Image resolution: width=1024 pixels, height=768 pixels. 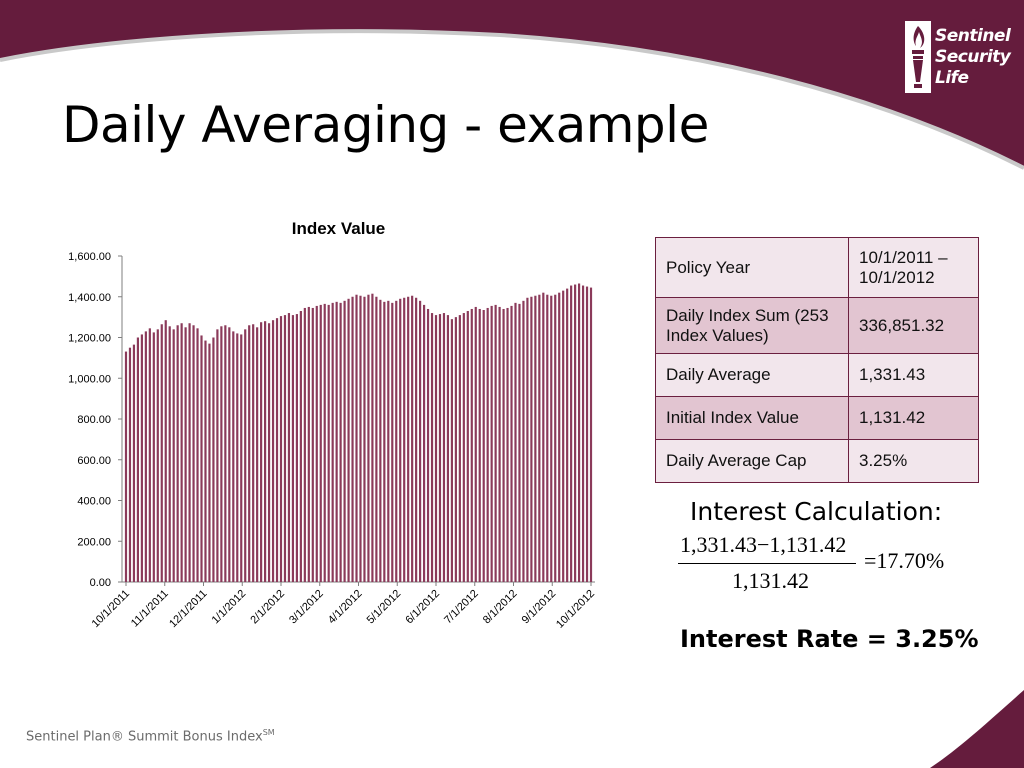 I want to click on table-row: Daily Average Cap 3.25%, so click(x=817, y=461).